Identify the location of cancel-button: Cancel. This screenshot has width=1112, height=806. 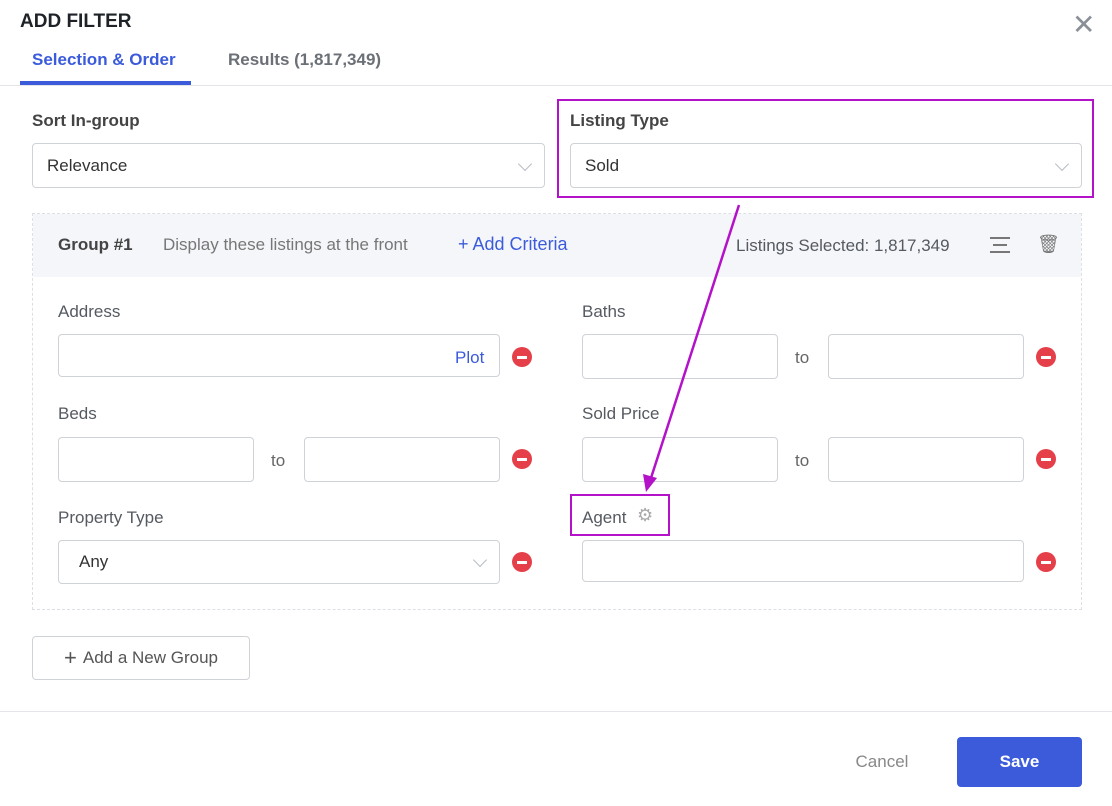
(882, 761).